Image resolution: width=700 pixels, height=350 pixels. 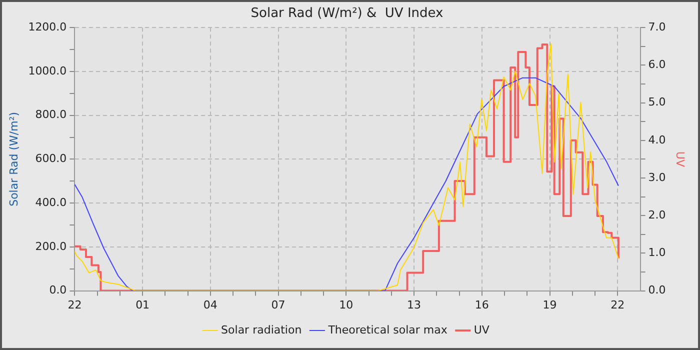 What do you see at coordinates (47, 71) in the screenshot?
I see `y-tick-label: 1000.0` at bounding box center [47, 71].